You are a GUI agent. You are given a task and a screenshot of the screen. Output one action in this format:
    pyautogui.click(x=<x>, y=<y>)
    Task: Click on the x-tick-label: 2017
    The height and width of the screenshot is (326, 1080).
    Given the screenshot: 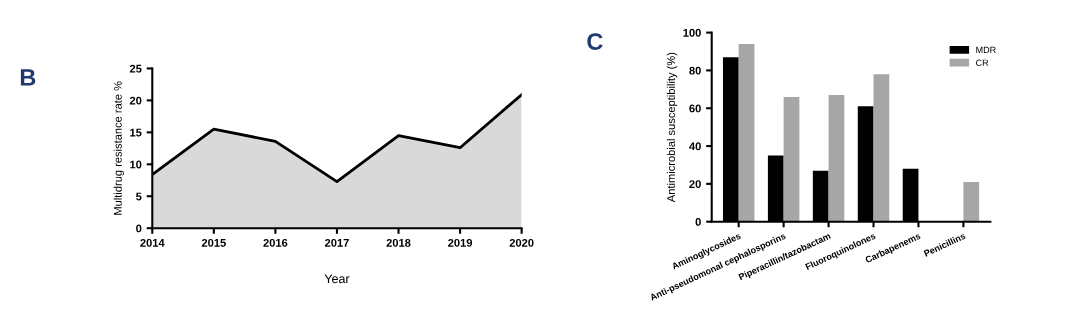 What is the action you would take?
    pyautogui.click(x=336, y=242)
    